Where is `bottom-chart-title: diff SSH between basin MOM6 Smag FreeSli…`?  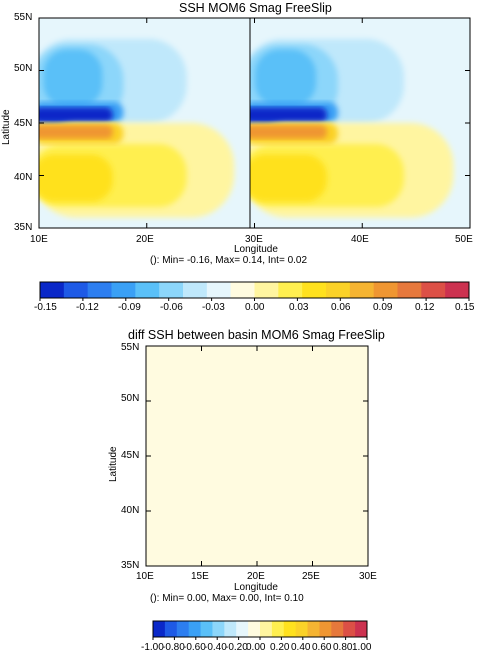
bottom-chart-title: diff SSH between basin MOM6 Smag FreeSli… is located at coordinates (256, 335).